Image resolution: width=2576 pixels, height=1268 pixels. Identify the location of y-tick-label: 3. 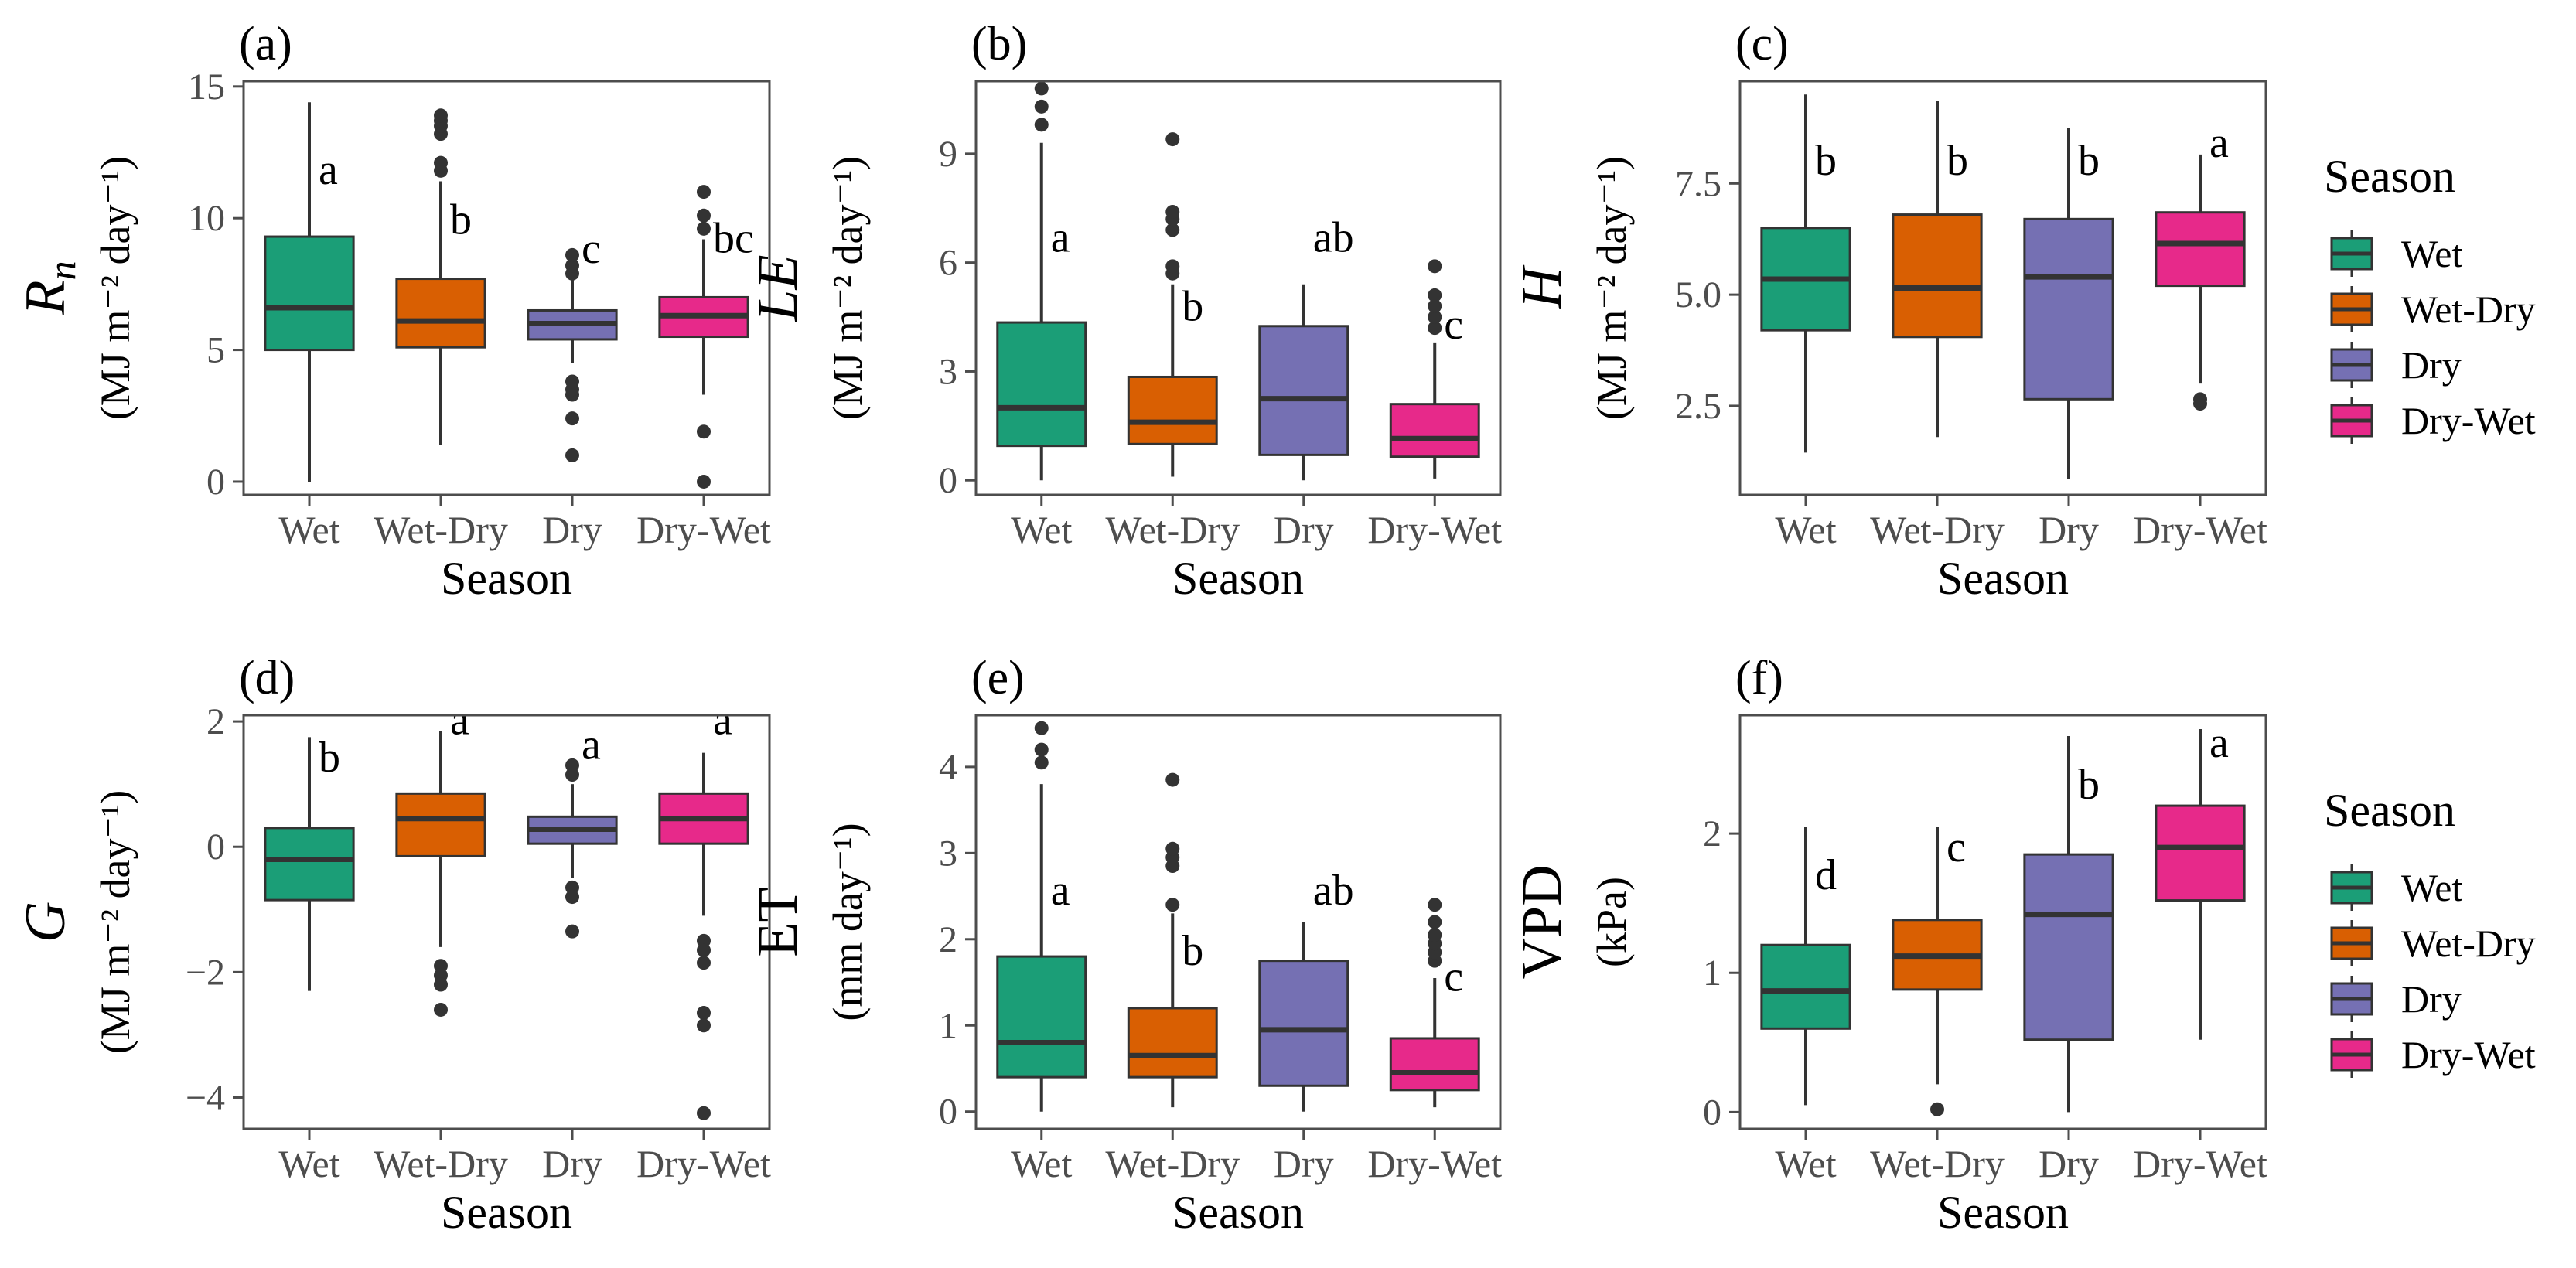
(948, 371).